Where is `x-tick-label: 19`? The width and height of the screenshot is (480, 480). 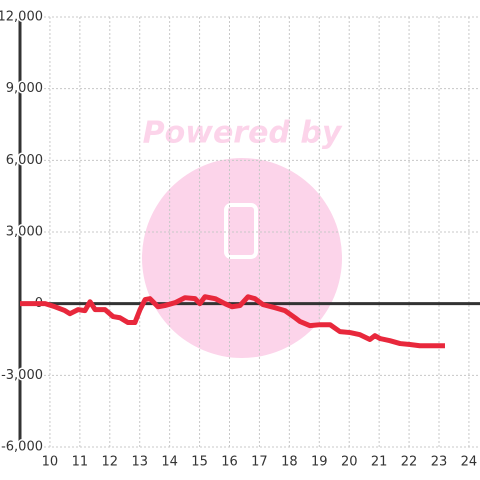
x-tick-label: 19 is located at coordinates (319, 462).